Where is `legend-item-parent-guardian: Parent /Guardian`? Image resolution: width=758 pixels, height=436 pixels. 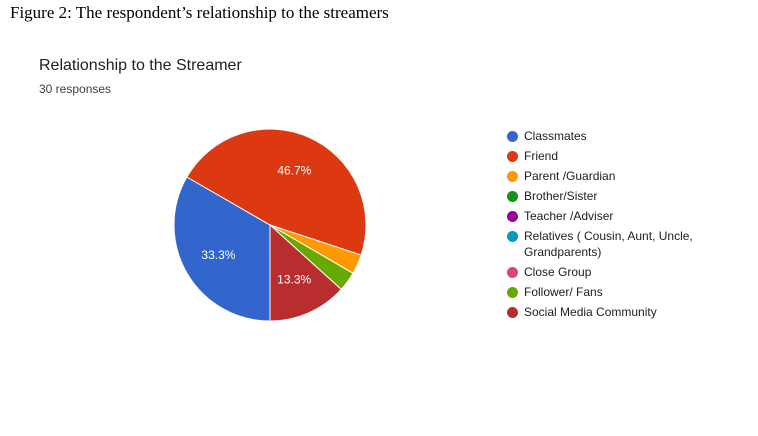
legend-item-parent-guardian: Parent /Guardian is located at coordinates (627, 176).